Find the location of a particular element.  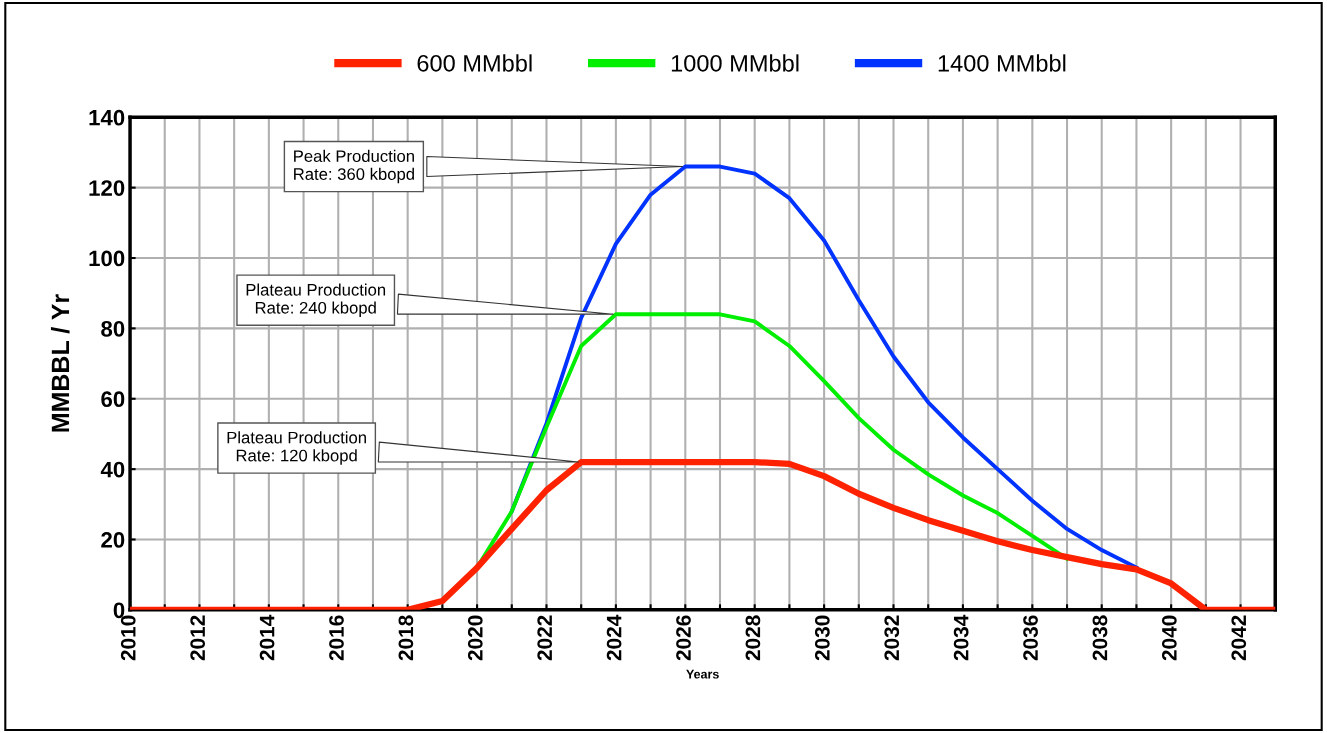

x-tick-label: 2016 is located at coordinates (336, 638).